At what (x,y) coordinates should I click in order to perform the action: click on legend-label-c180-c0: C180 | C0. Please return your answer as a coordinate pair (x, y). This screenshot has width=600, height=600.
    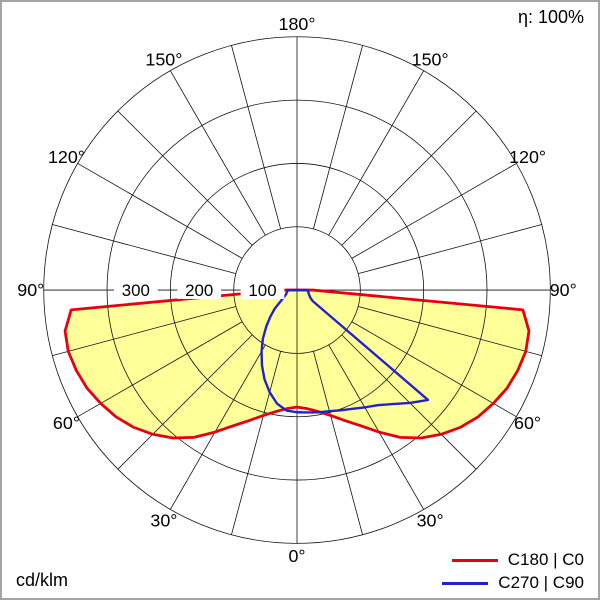
    Looking at the image, I should click on (545, 559).